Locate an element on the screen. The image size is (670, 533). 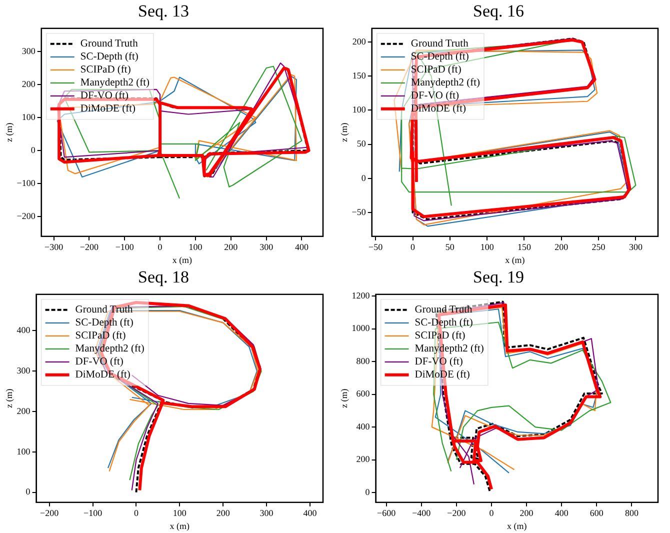
x-tick-label: −50 is located at coordinates (376, 247).